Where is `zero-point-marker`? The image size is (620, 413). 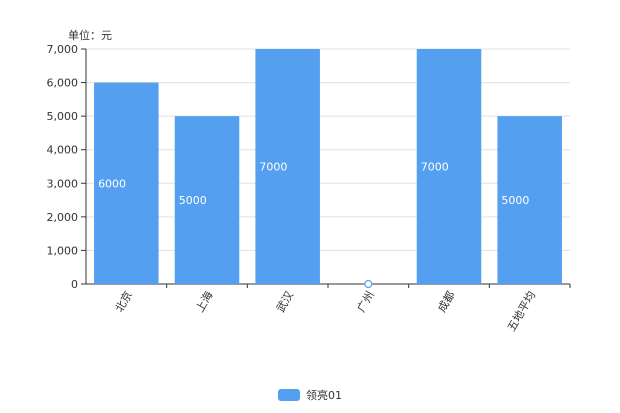
zero-point-marker is located at coordinates (368, 284).